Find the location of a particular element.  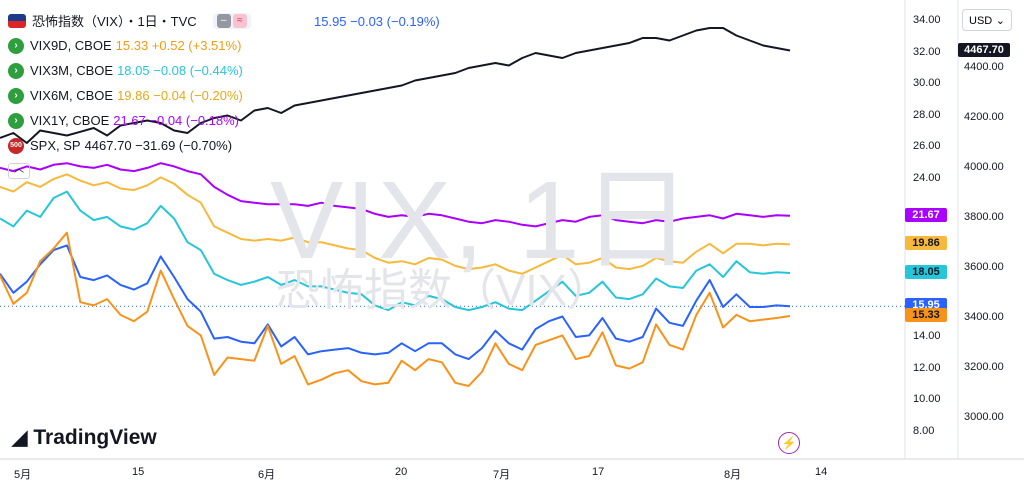

legend-label: VIX9D, CBOE is located at coordinates (71, 45).